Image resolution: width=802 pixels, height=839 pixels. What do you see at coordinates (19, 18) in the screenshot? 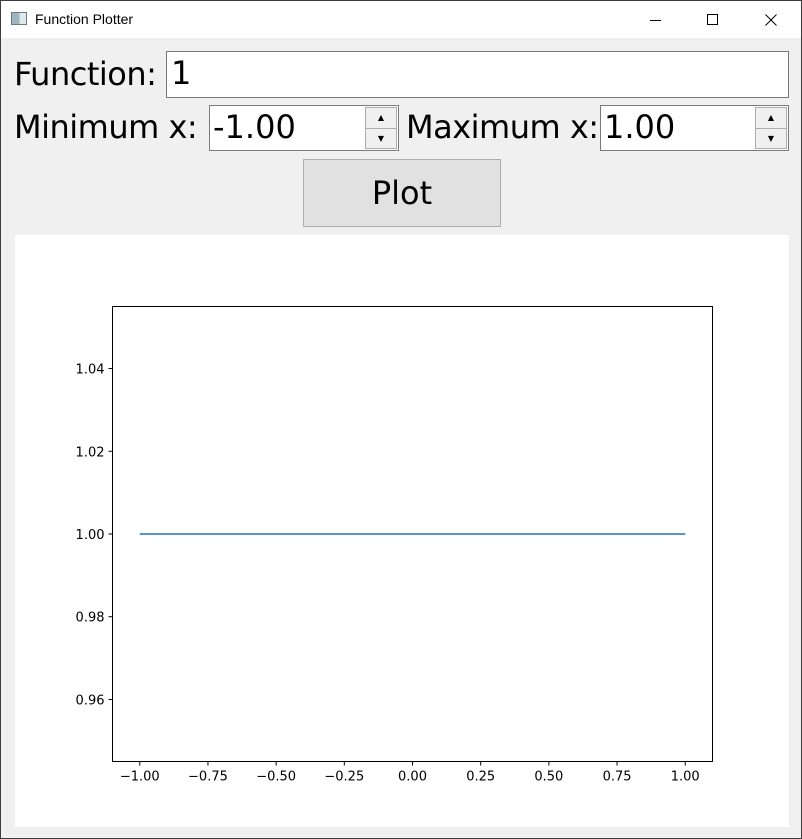
I see `app-window-icon` at bounding box center [19, 18].